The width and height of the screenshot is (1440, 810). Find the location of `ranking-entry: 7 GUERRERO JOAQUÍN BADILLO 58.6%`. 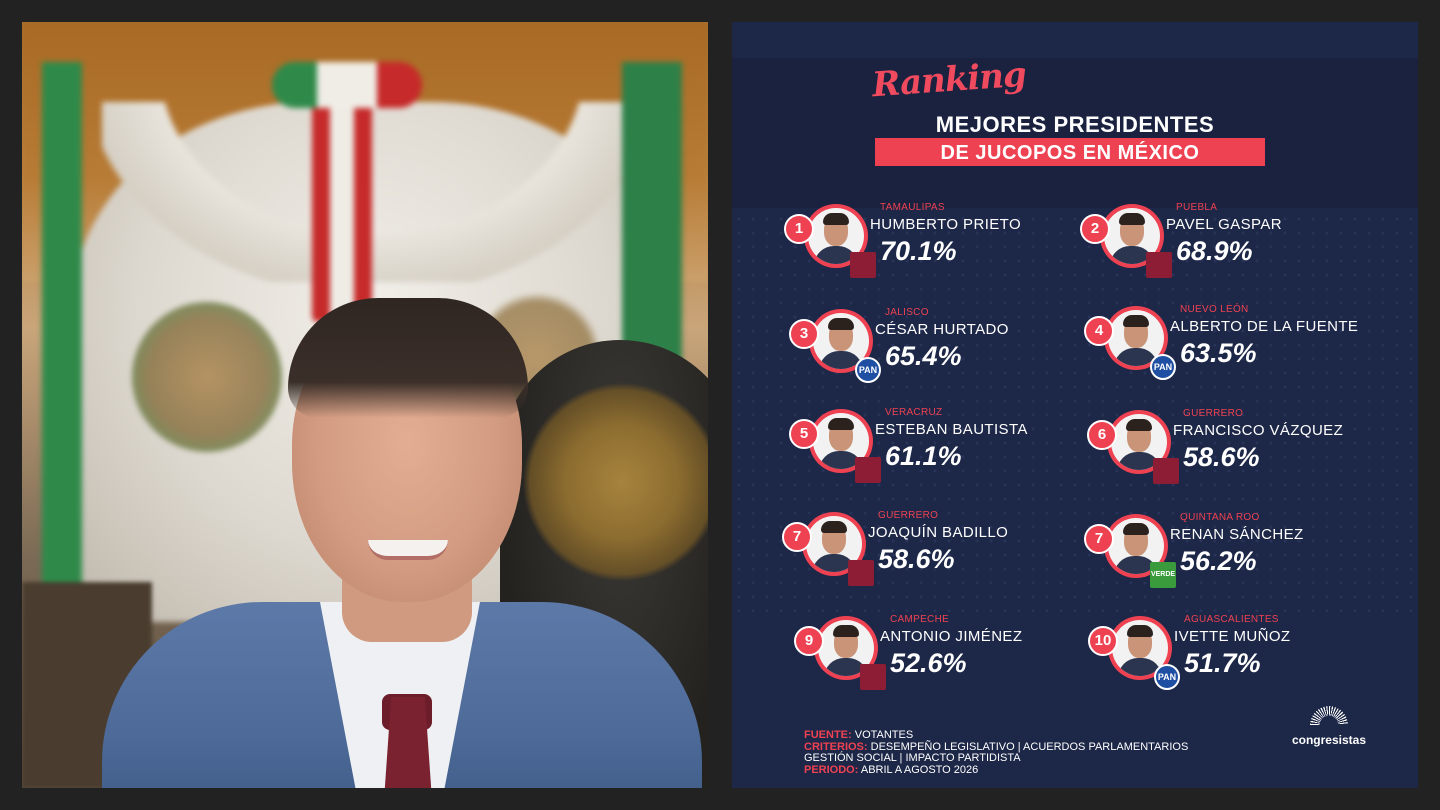

ranking-entry: 7 GUERRERO JOAQUÍN BADILLO 58.6% is located at coordinates (947, 550).